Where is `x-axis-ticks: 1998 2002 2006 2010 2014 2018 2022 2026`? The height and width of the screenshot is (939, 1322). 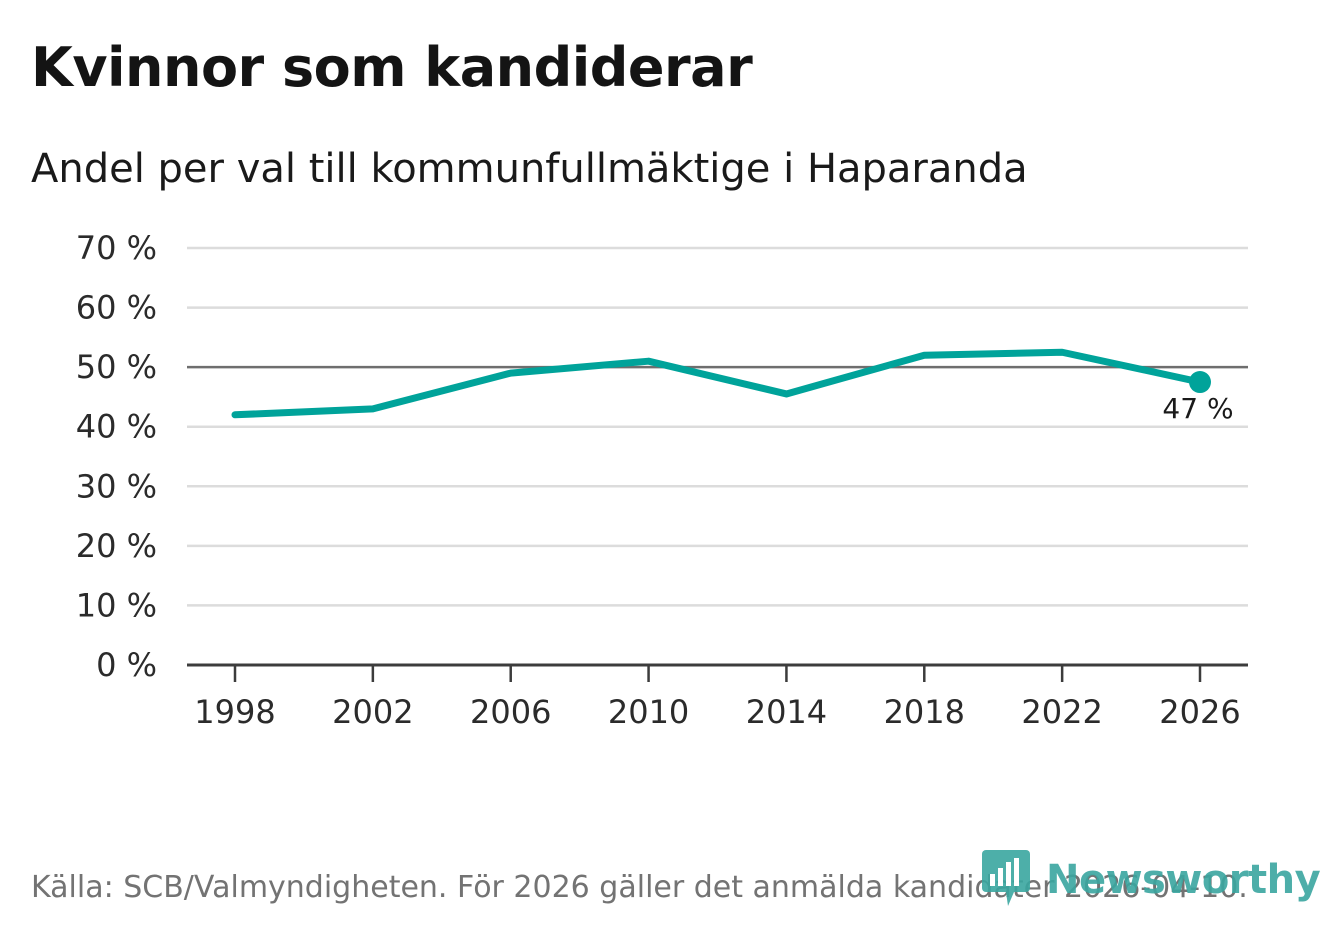
x-axis-ticks: 1998 2002 2006 2010 2014 2018 2022 2026 is located at coordinates (717, 698).